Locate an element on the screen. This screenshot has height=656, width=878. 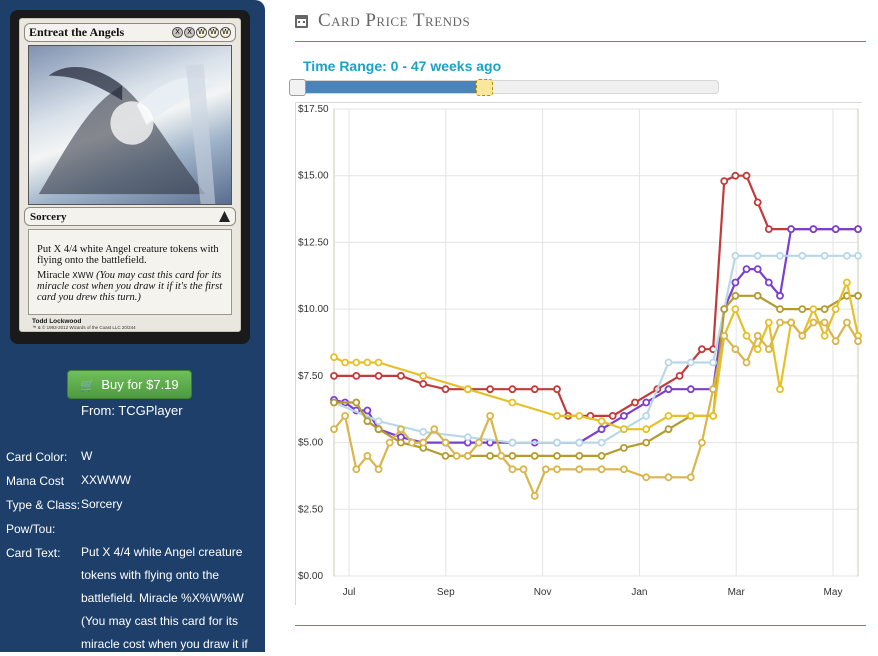
y-tick-label: $17.50 is located at coordinates (313, 109).